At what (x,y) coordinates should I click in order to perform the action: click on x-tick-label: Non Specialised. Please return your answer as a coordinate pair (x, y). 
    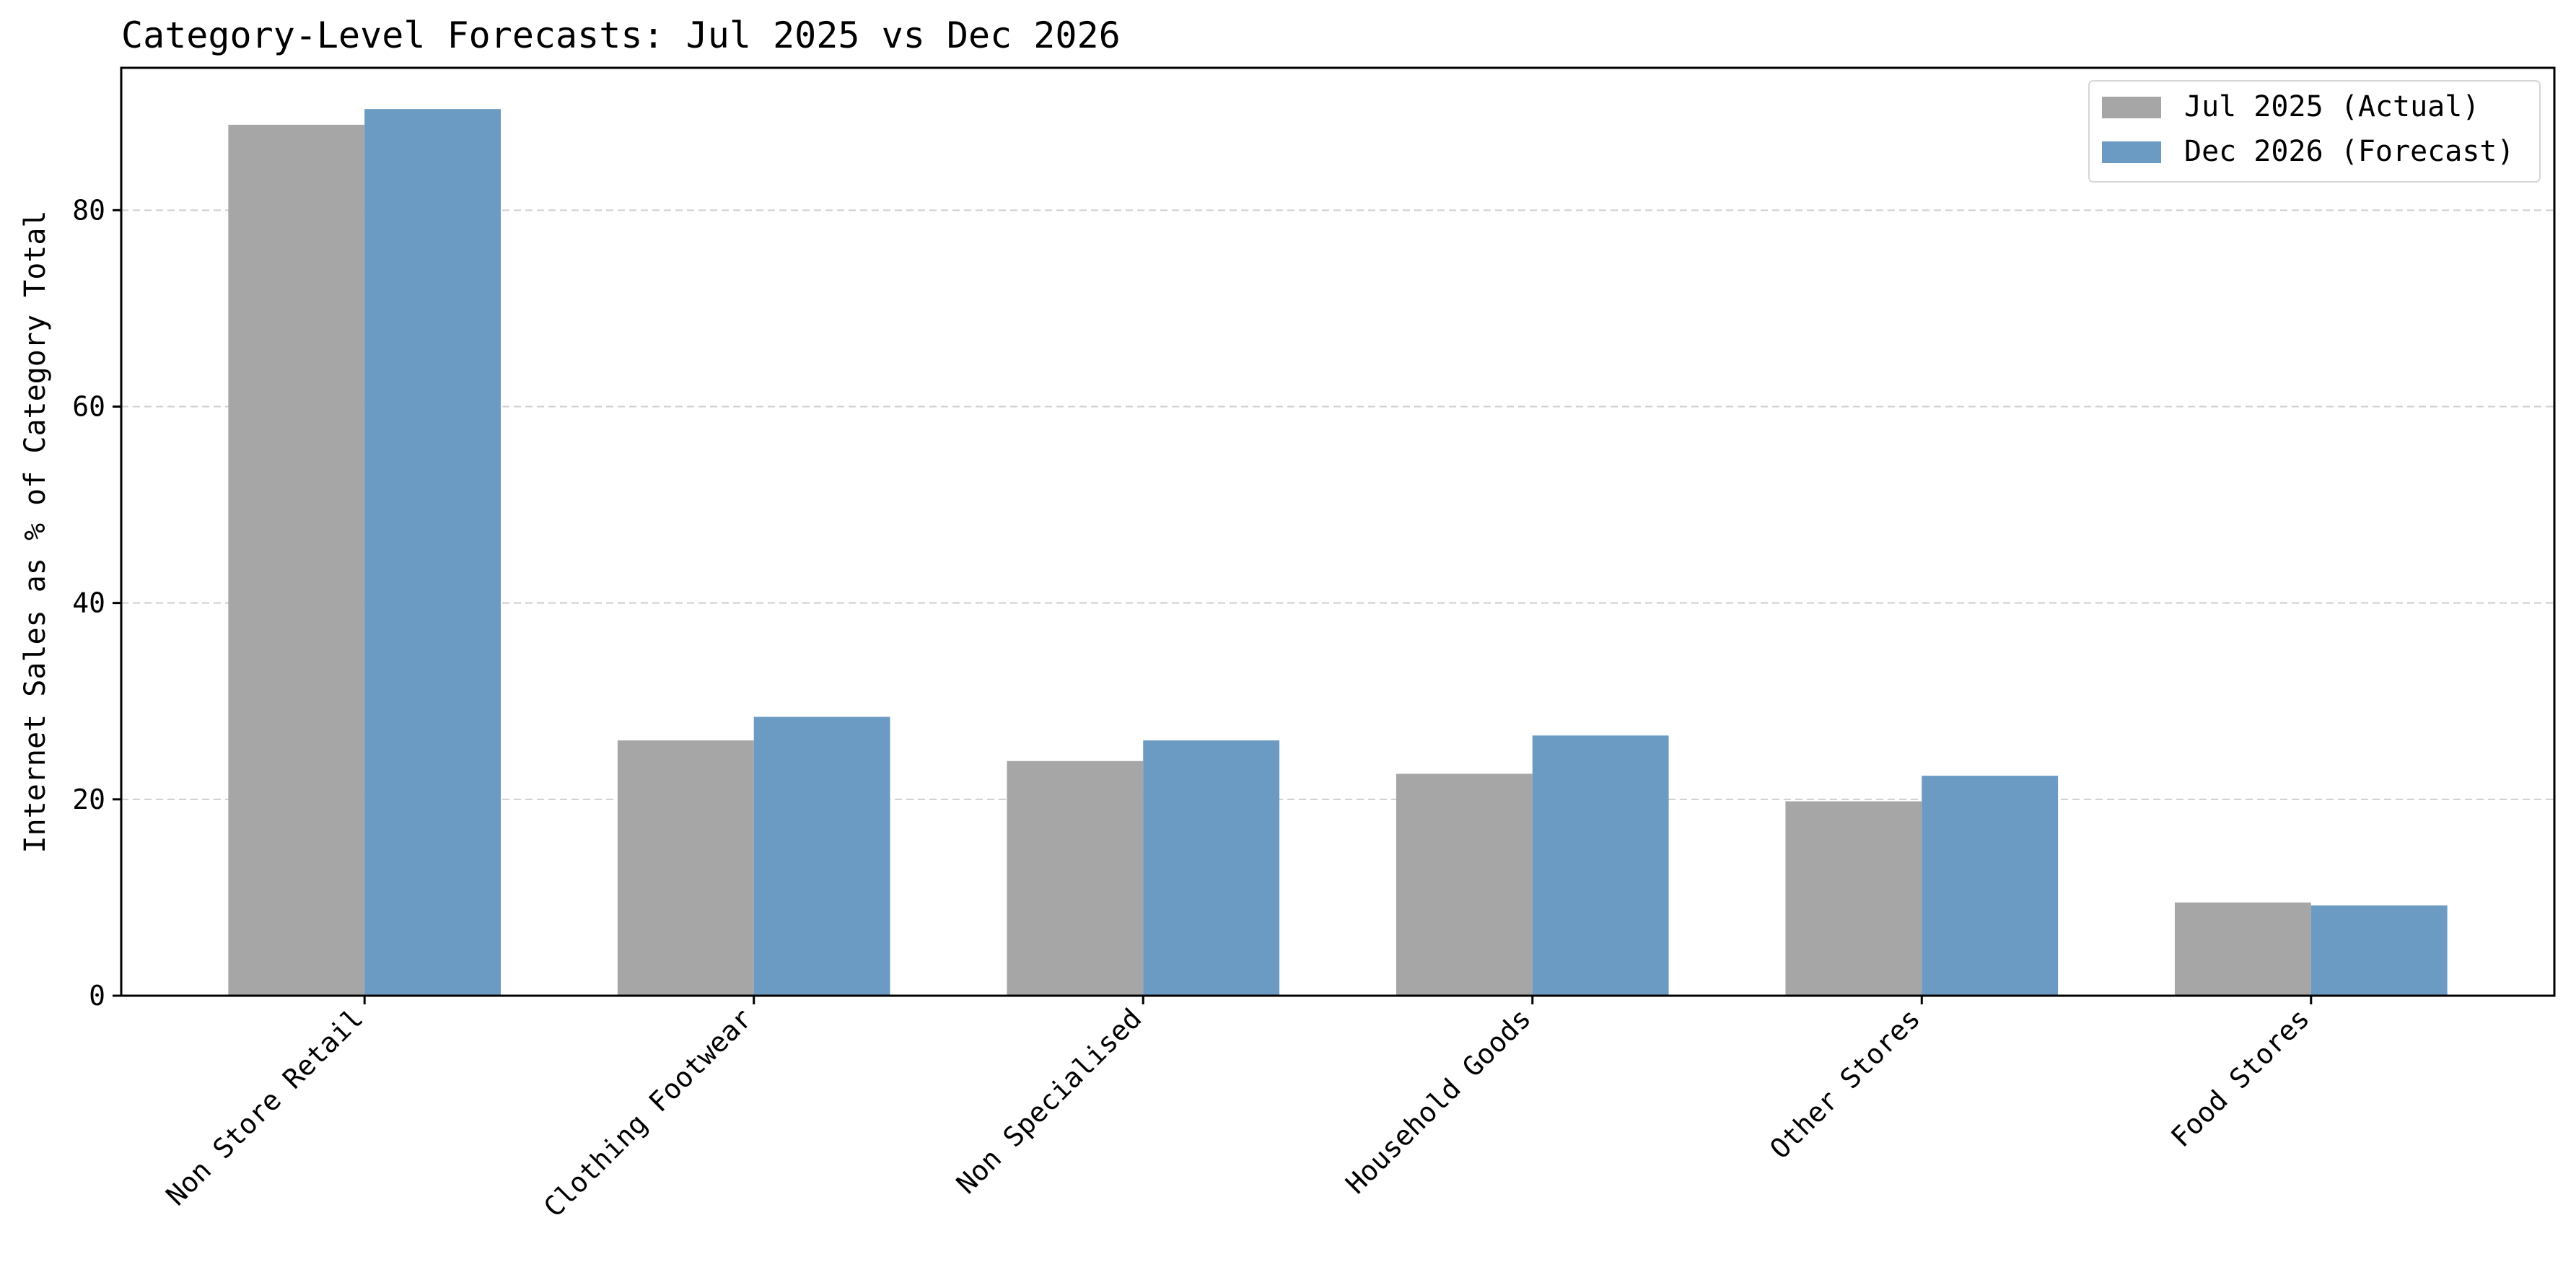
    Looking at the image, I should click on (1049, 1101).